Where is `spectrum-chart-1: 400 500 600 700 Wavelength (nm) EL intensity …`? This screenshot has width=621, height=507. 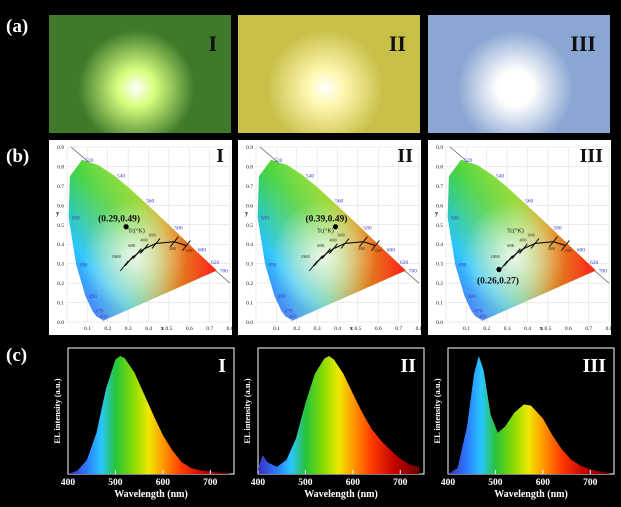 spectrum-chart-1: 400 500 600 700 Wavelength (nm) EL intensity … is located at coordinates (140, 422).